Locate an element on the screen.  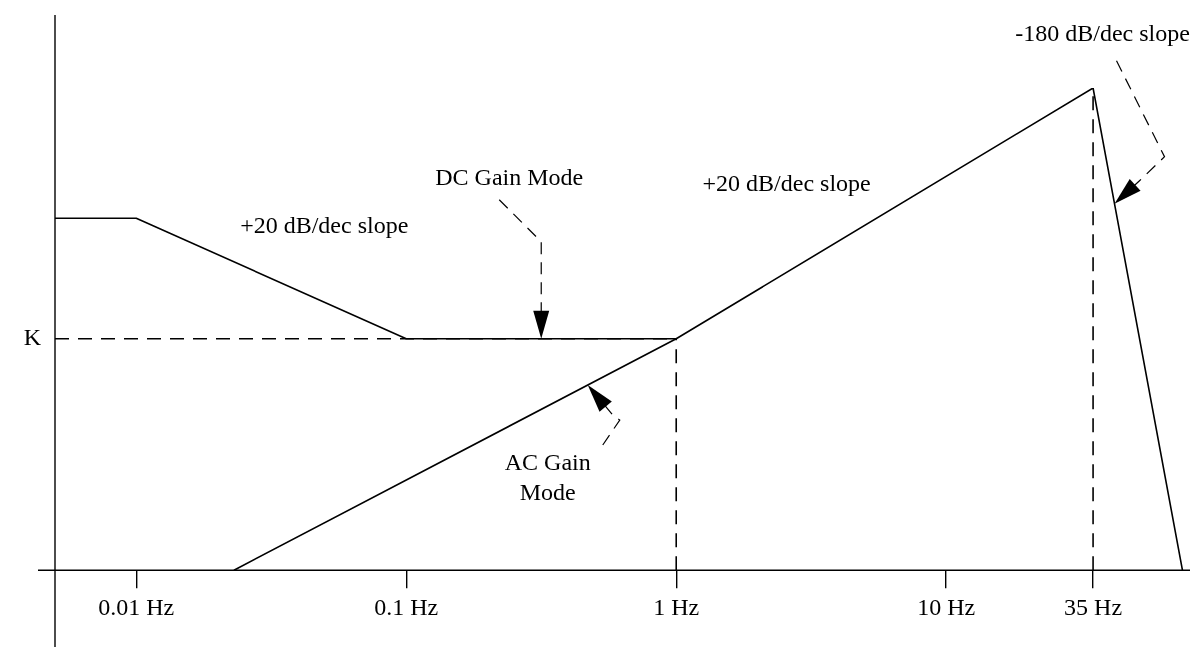
annotation: AC Gain Mode is located at coordinates (547, 477).